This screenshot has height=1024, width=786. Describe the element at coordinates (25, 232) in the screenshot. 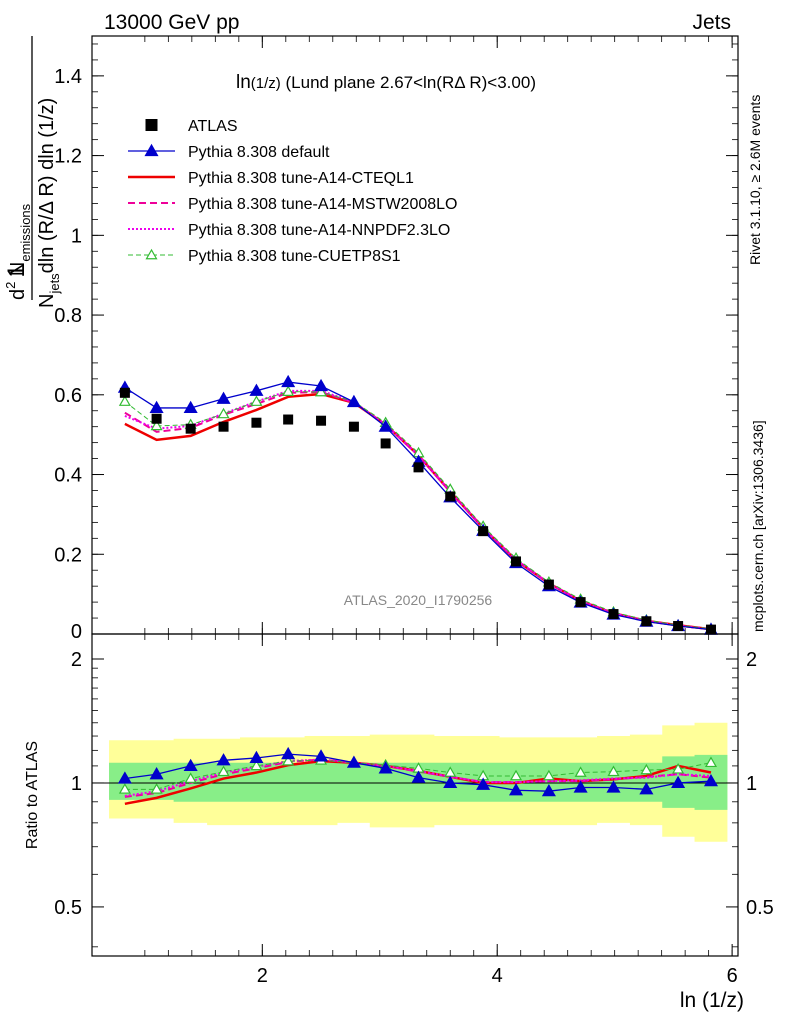

I see `ylabel-emissions: emissions` at that location.